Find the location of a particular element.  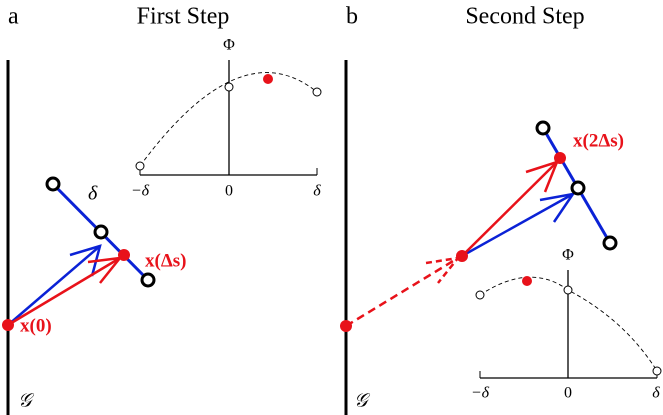

point-label: x(Δs) is located at coordinates (165, 260).